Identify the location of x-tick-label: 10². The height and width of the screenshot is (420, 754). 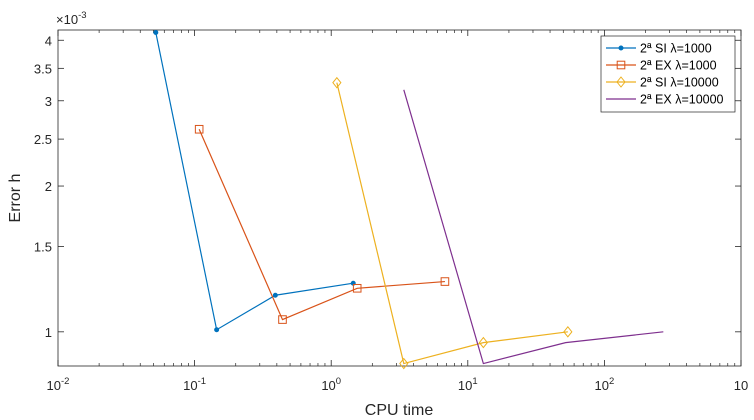
(605, 384).